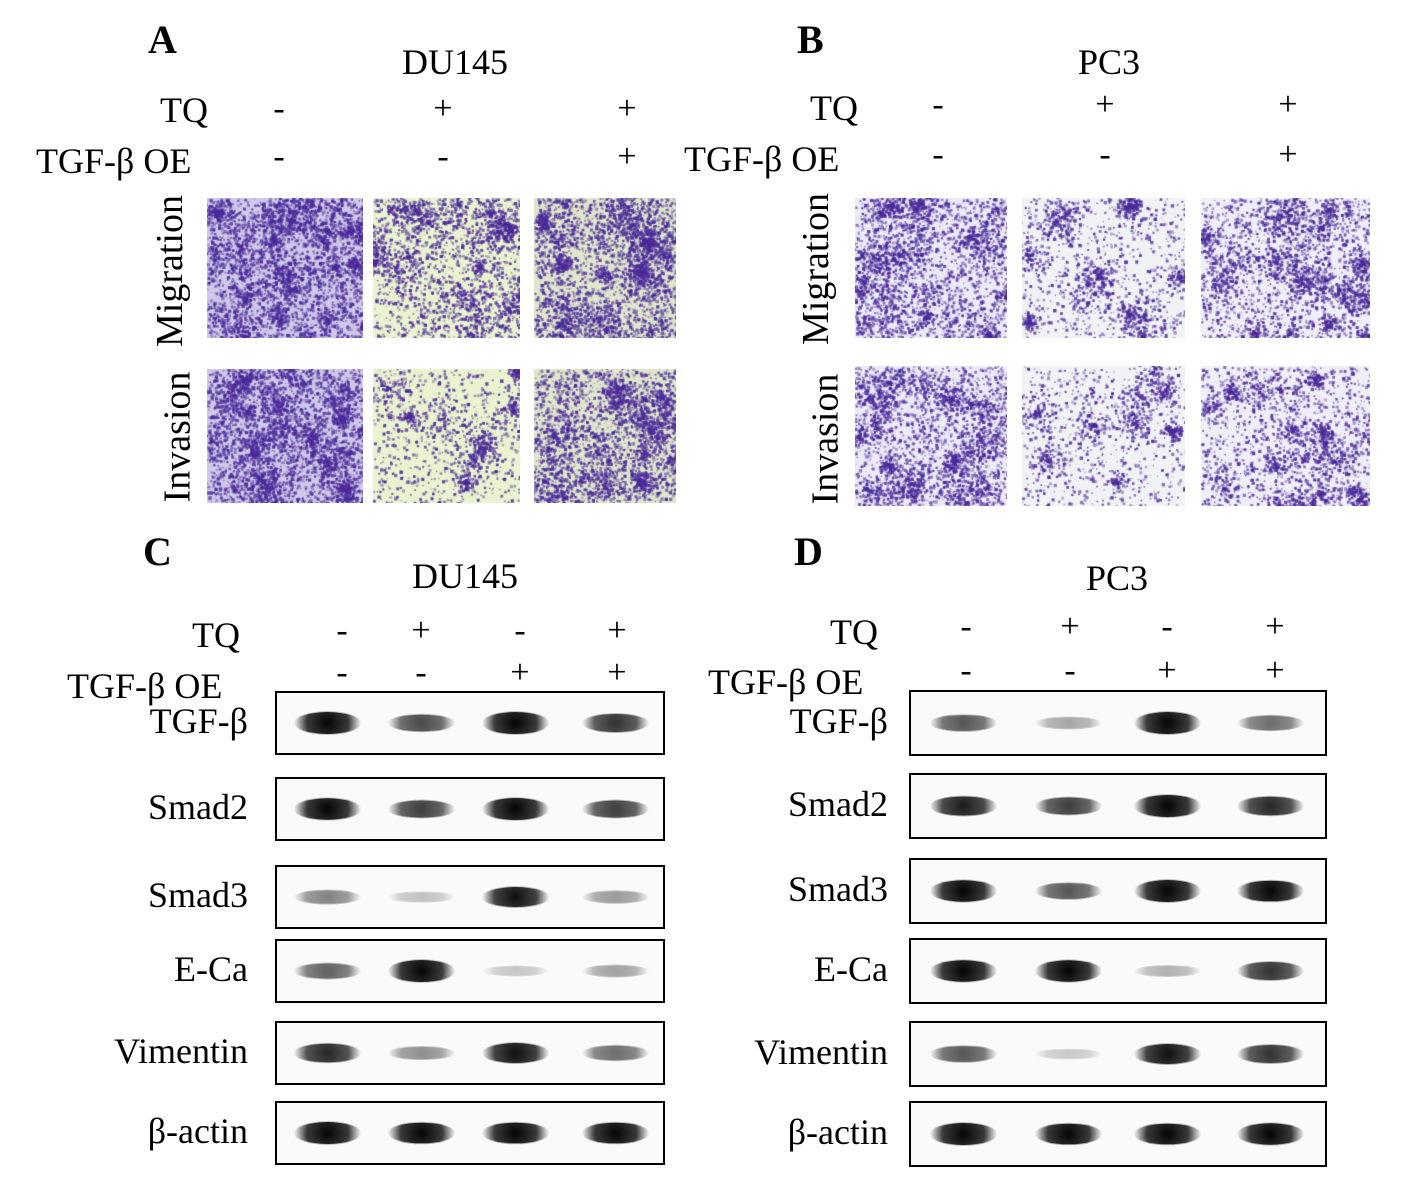  What do you see at coordinates (938, 104) in the screenshot?
I see `panel-b-tq-sign-1: -` at bounding box center [938, 104].